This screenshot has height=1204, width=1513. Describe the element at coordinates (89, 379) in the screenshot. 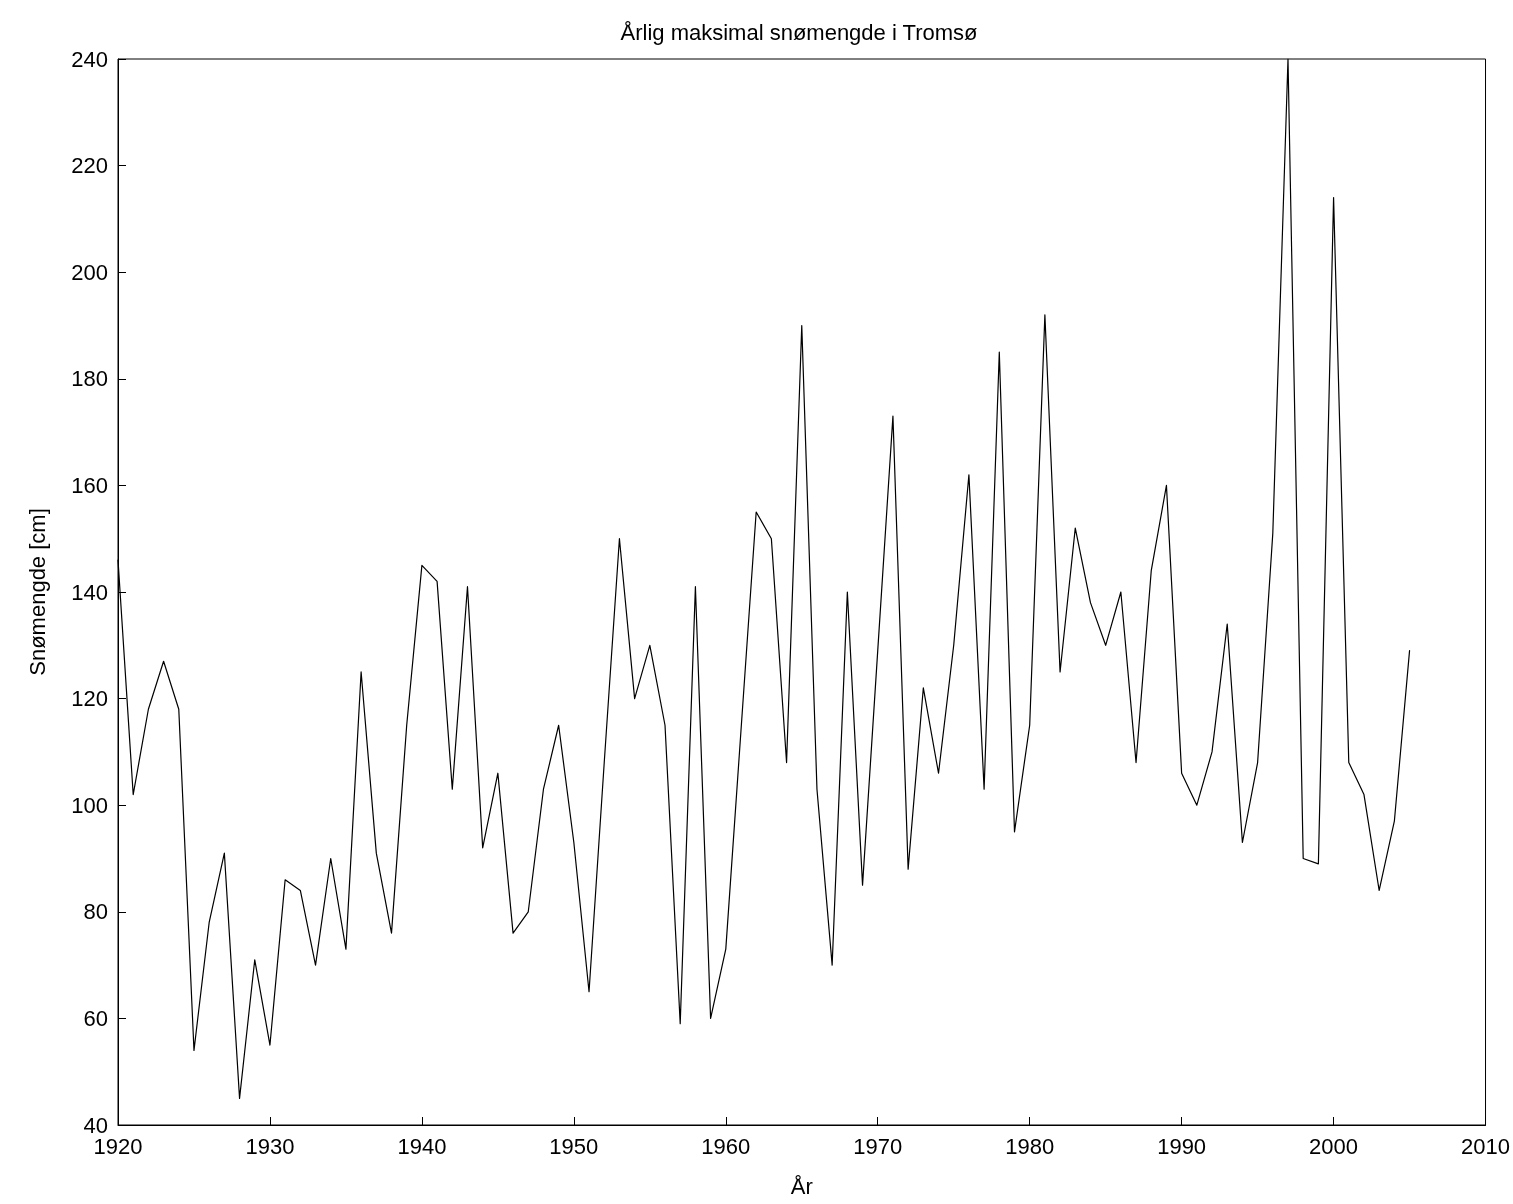

I see `y-tick-label: 180` at that location.